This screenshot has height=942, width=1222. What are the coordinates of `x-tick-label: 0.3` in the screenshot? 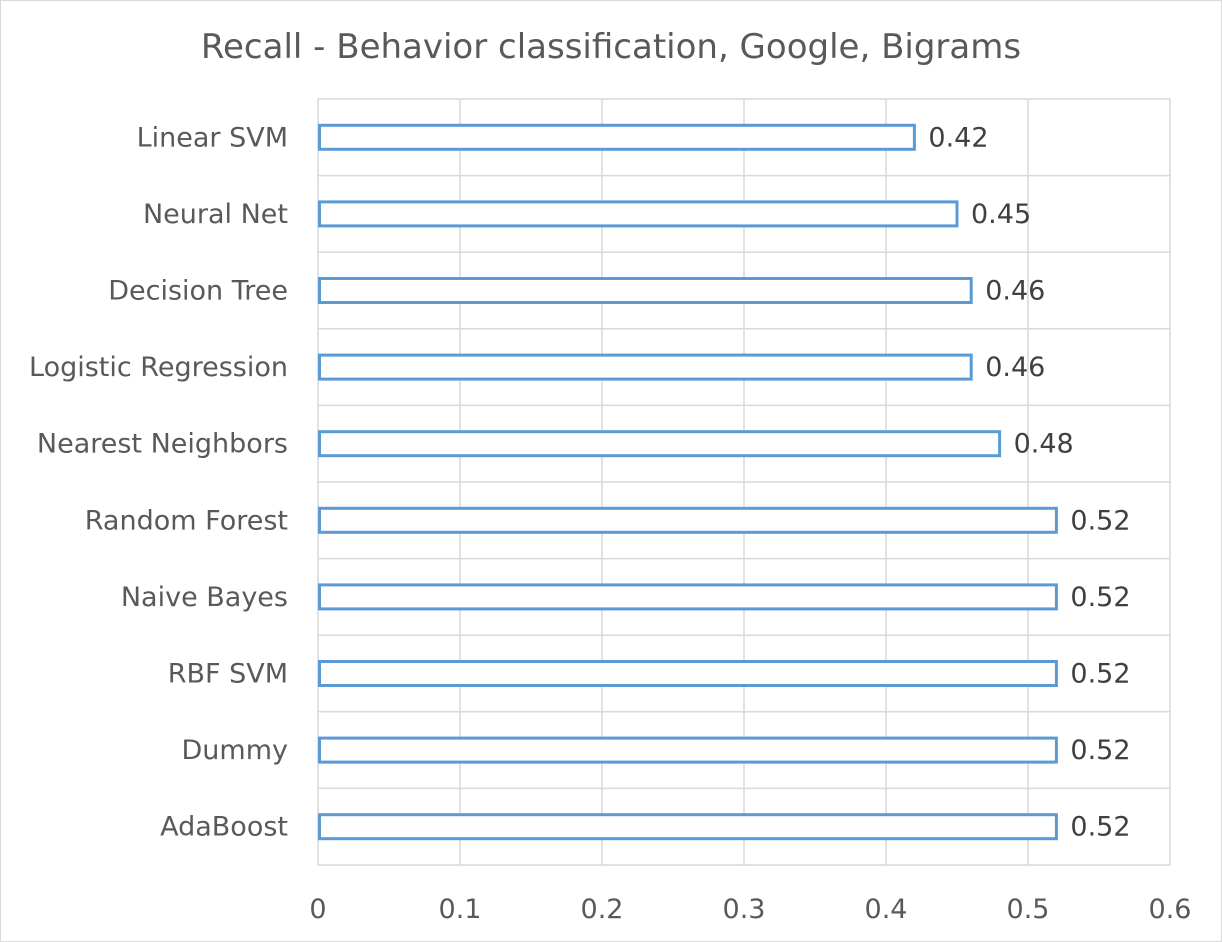 It's located at (744, 909).